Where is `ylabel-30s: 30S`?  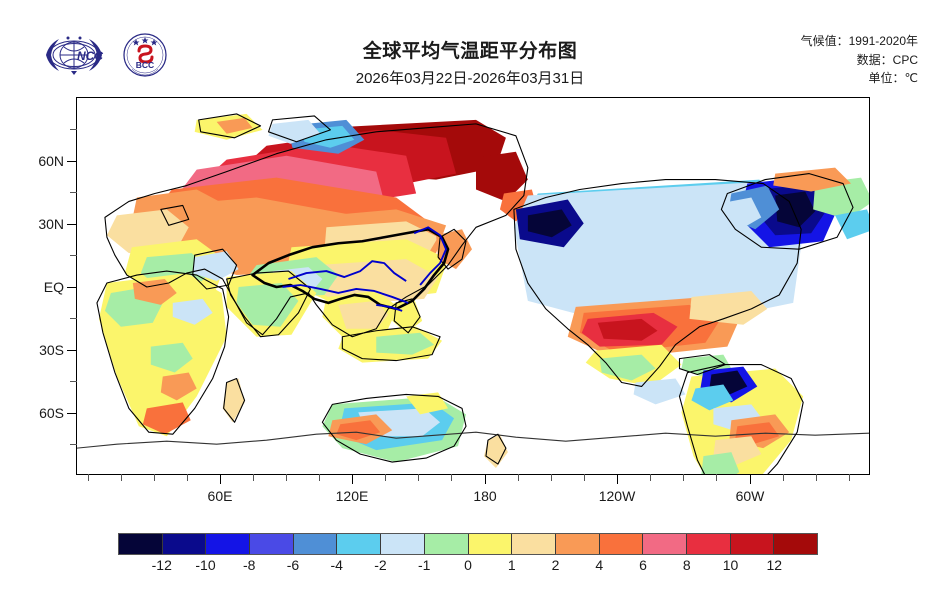 ylabel-30s: 30S is located at coordinates (51, 350).